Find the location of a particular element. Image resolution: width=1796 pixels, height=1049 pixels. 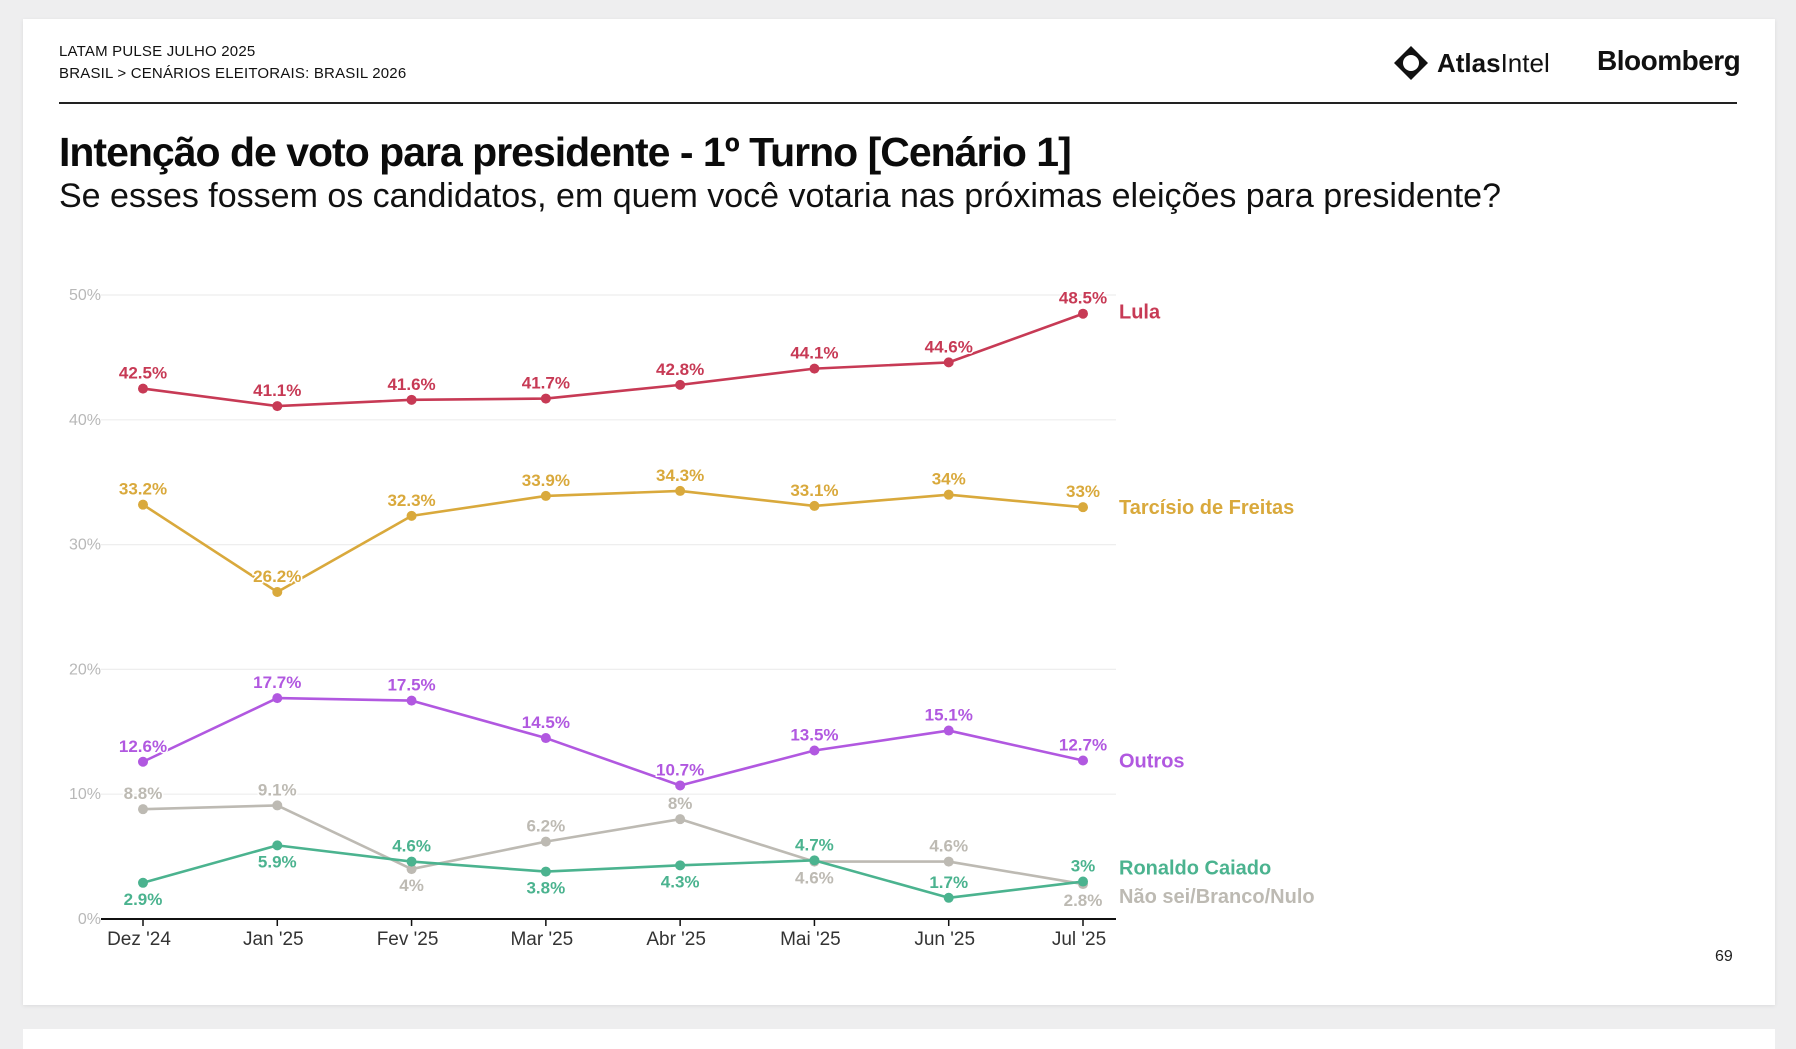

y-tick-label: 40% is located at coordinates (85, 420).